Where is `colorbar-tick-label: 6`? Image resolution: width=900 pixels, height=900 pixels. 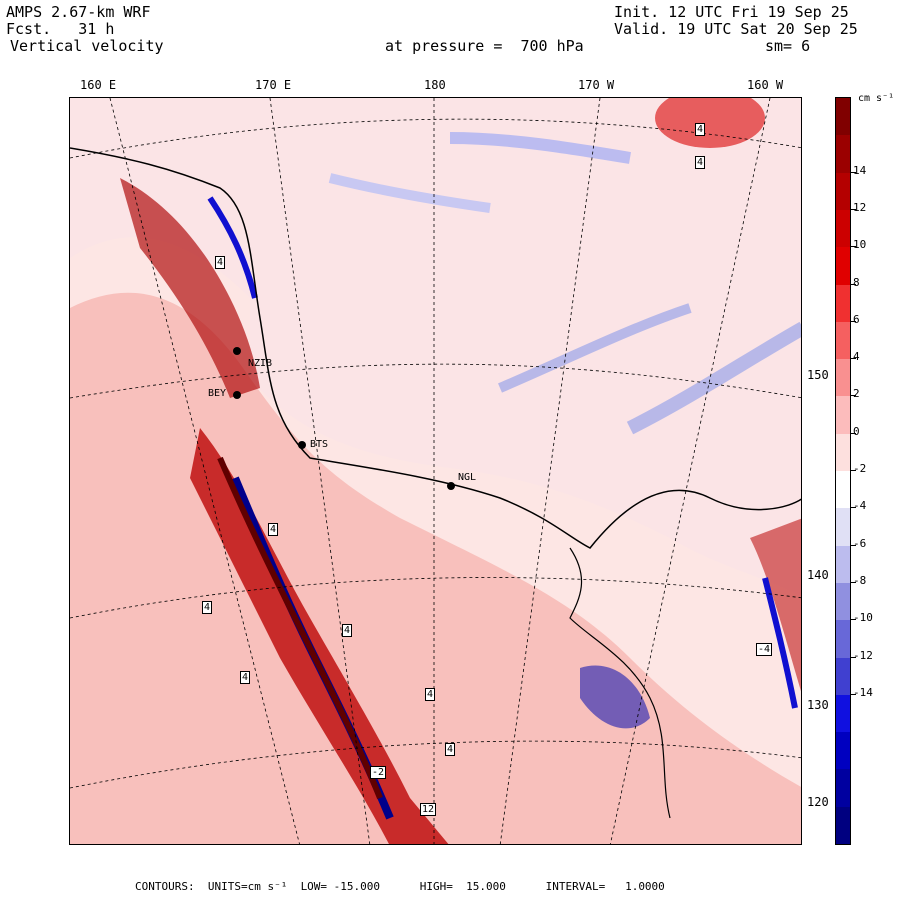 colorbar-tick-label: 6 is located at coordinates (856, 319).